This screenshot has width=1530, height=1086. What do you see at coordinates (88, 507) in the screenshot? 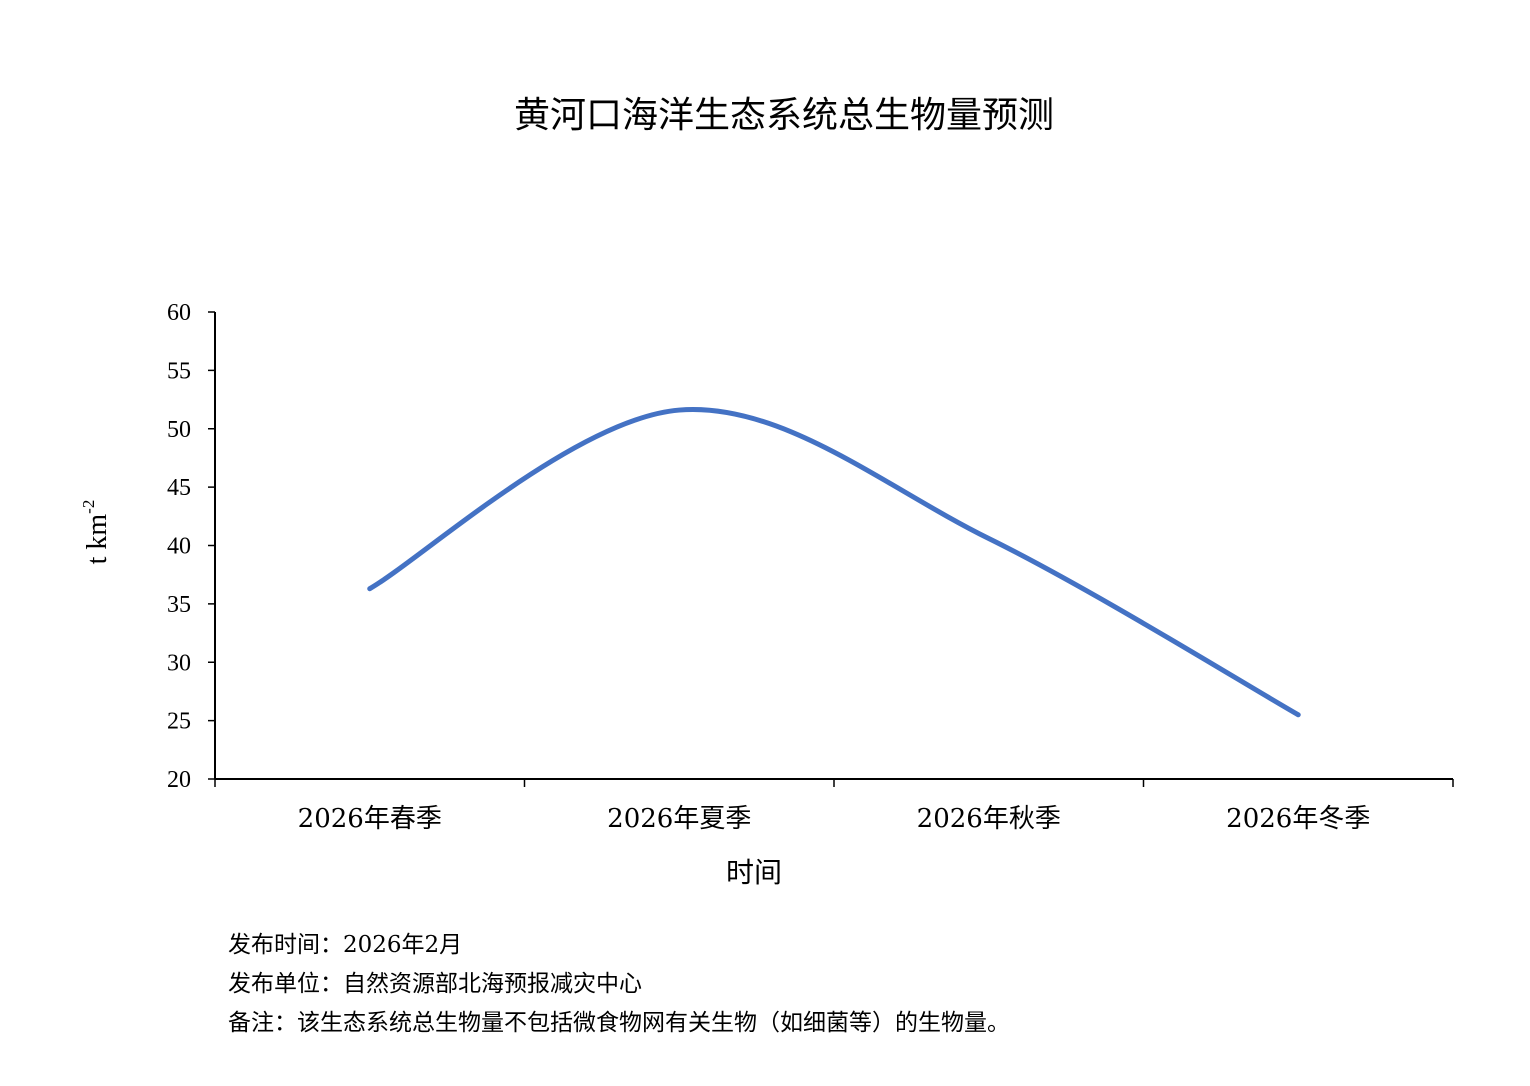
I see `y-axis-label-superscript: -2` at bounding box center [88, 507].